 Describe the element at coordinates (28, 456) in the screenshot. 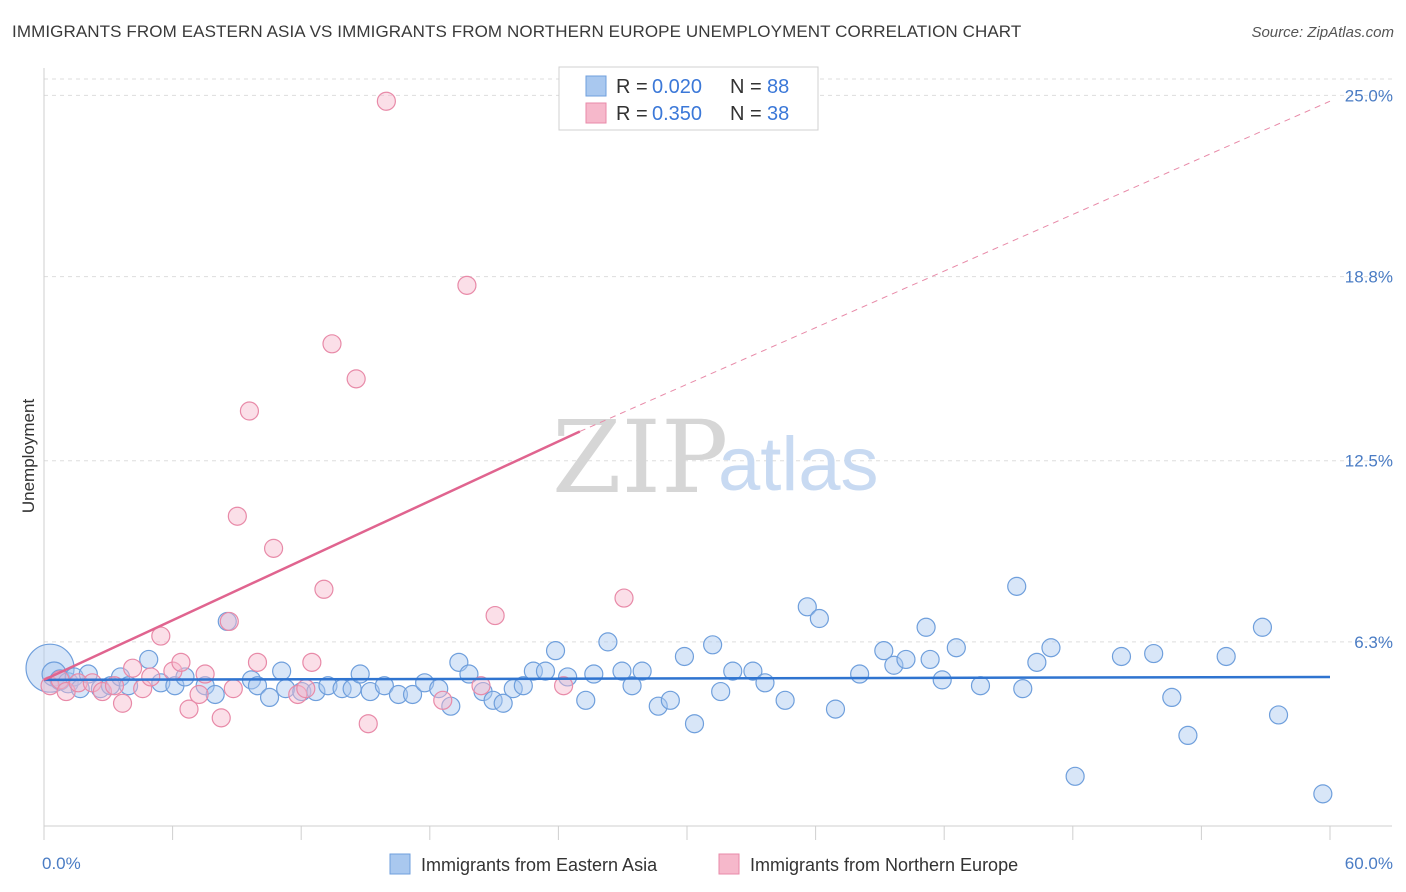

I see `y-axis-label: Unemployment` at that location.